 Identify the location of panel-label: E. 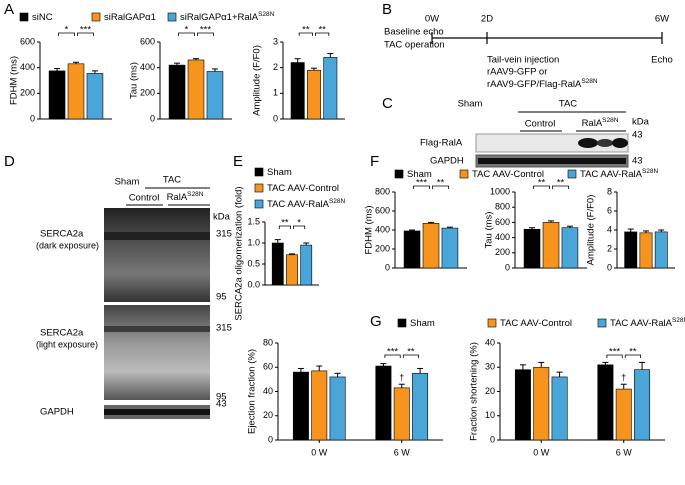
(238, 161).